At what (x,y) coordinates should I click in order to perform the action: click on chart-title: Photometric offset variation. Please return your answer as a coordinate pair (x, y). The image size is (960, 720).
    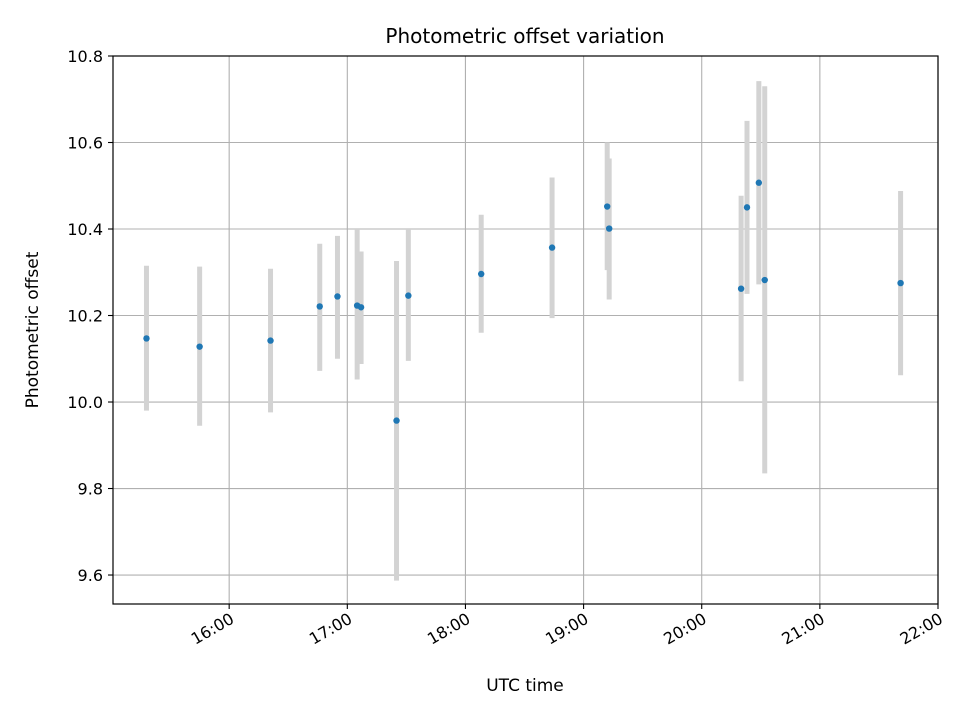
    Looking at the image, I should click on (524, 36).